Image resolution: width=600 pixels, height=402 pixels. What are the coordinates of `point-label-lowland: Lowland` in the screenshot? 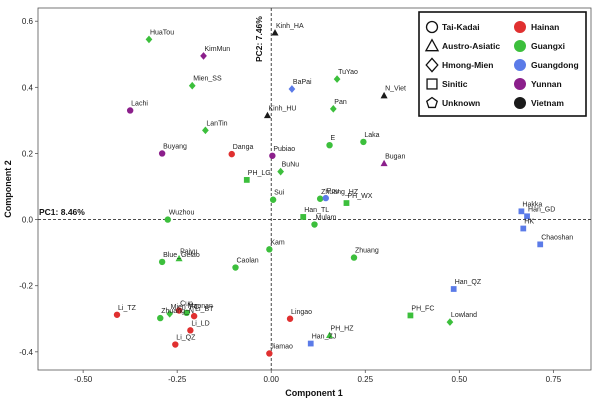 It's located at (464, 315).